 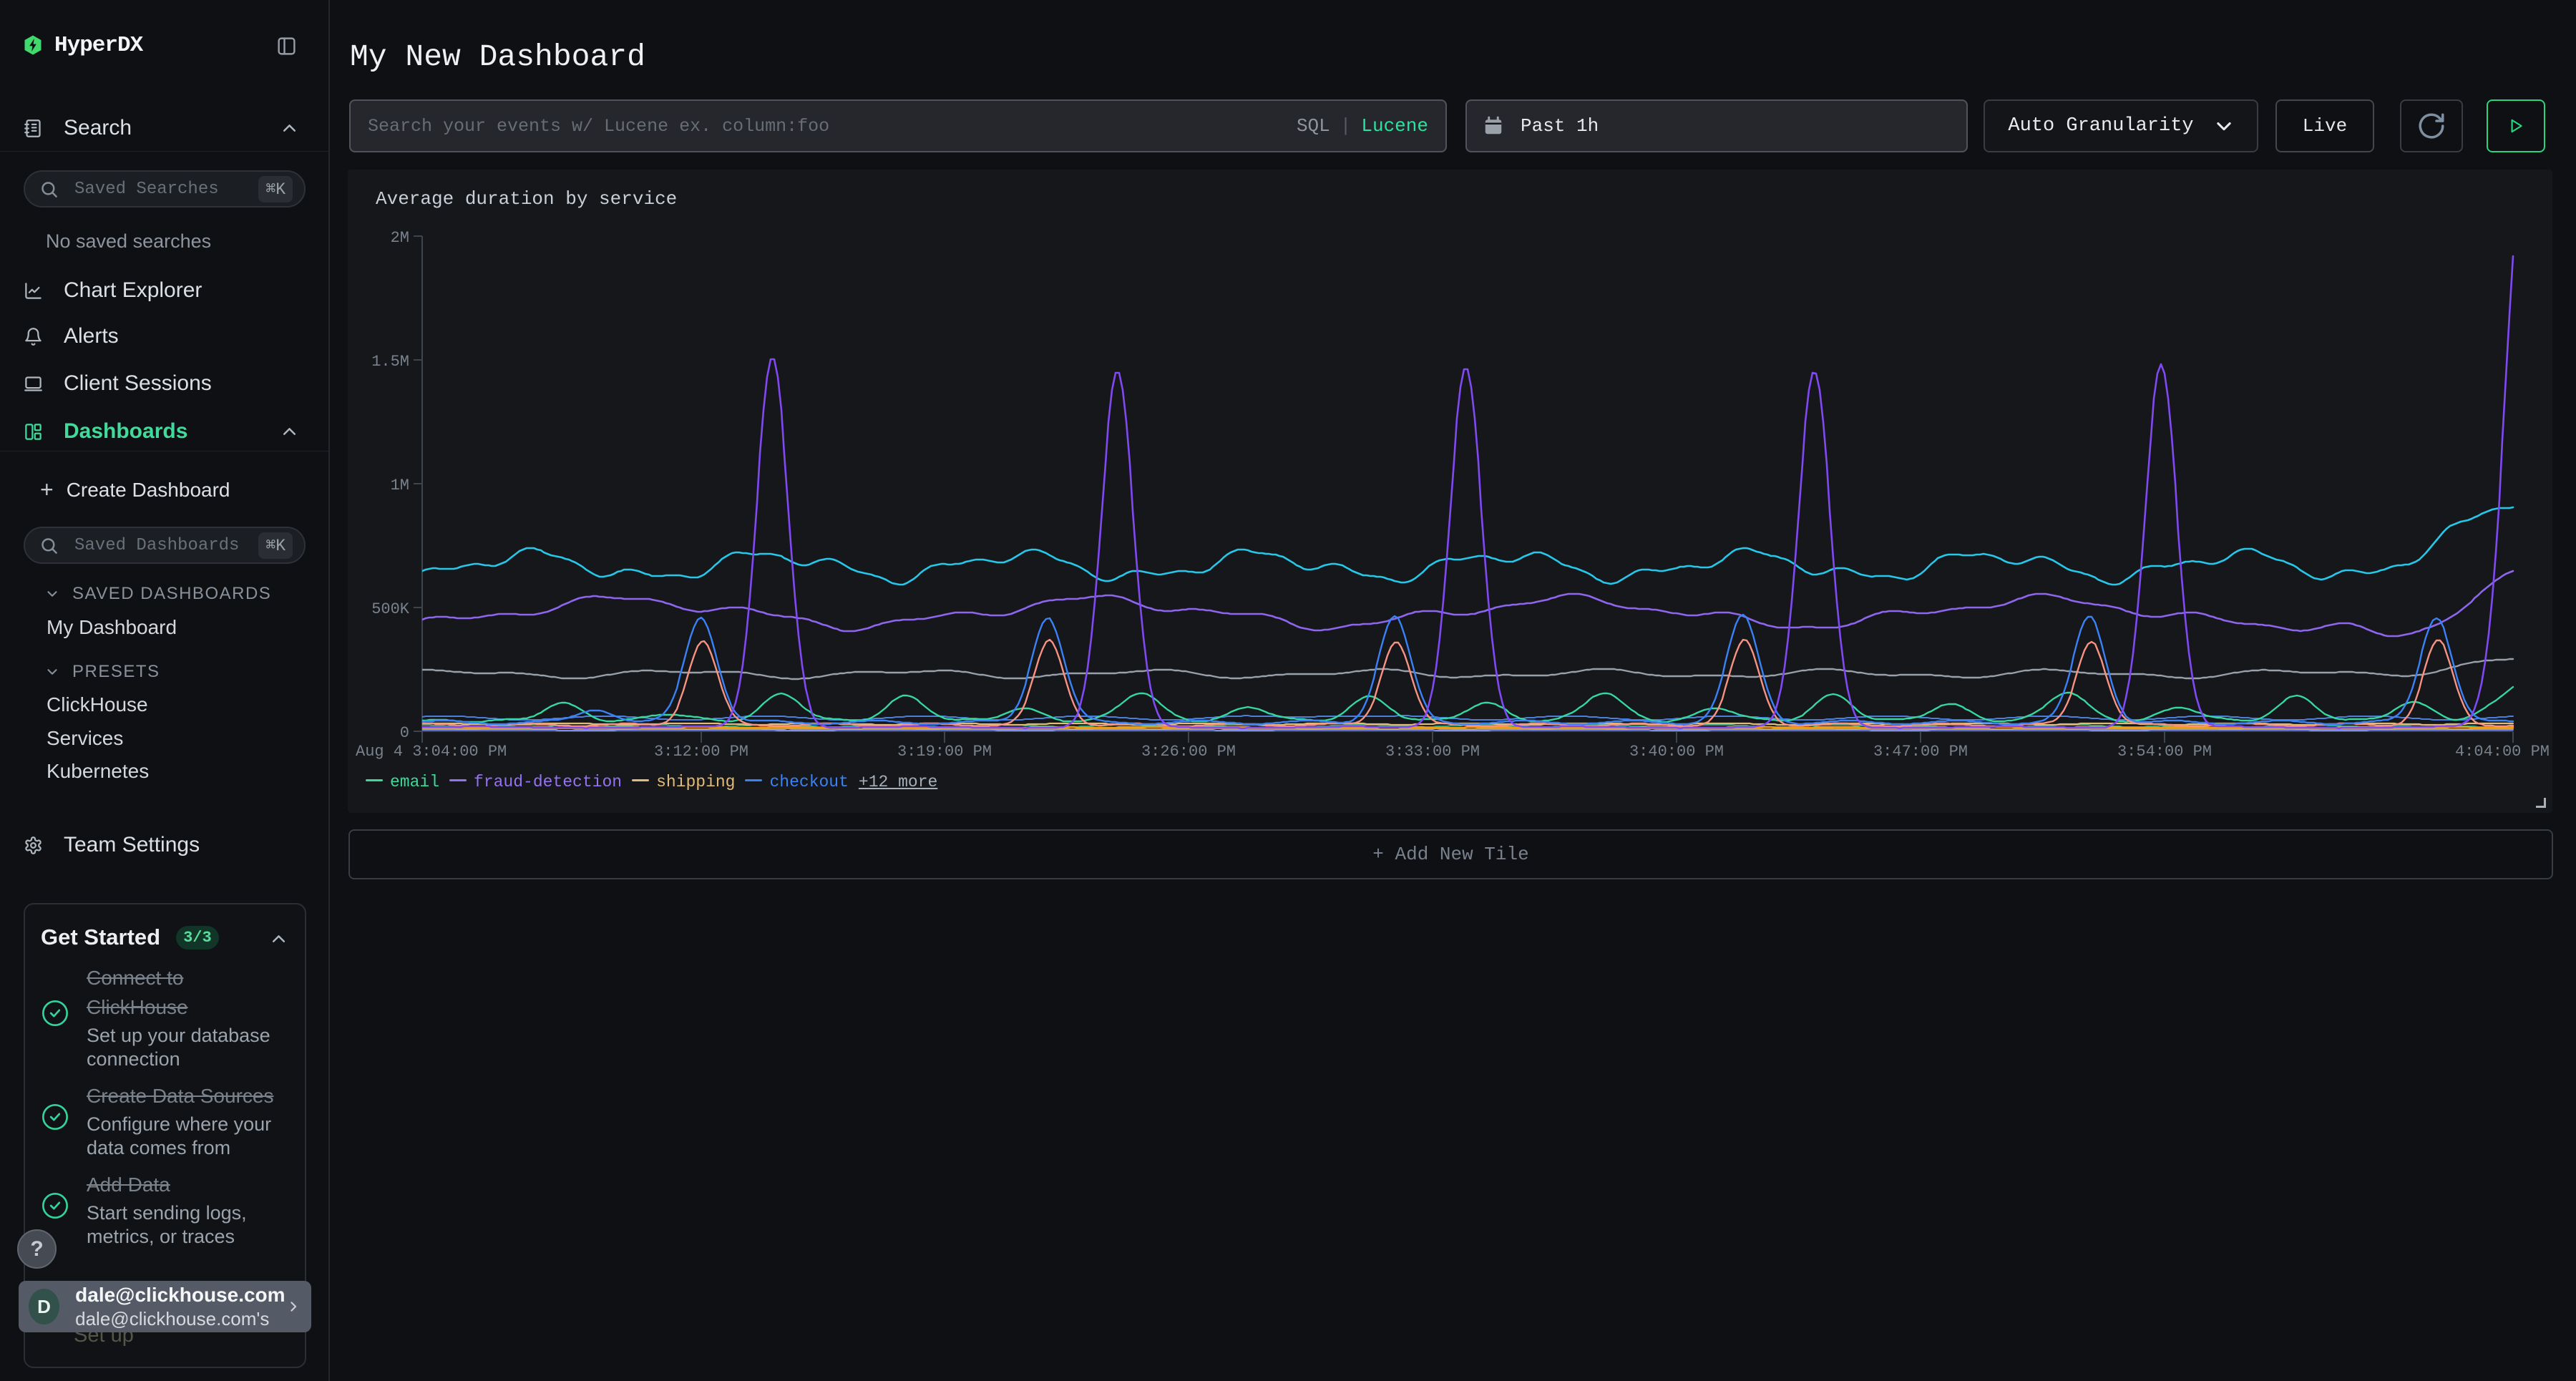 I want to click on svg-text: 3:47:00 PM, so click(x=1920, y=752).